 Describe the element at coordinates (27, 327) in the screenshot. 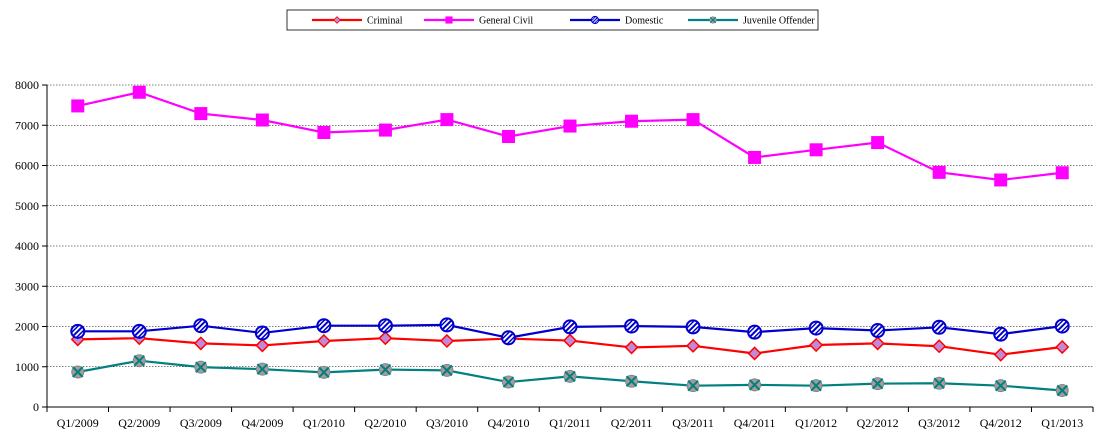

I see `y-tick-label: 2000` at that location.